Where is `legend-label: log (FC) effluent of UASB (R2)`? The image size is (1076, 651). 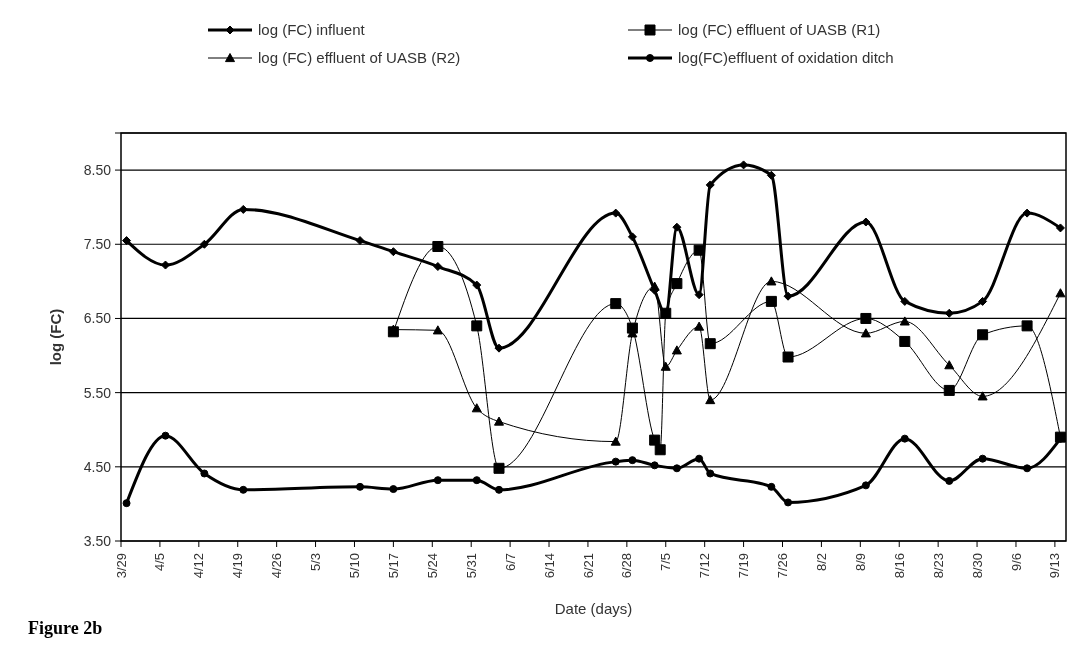 legend-label: log (FC) effluent of UASB (R2) is located at coordinates (359, 58).